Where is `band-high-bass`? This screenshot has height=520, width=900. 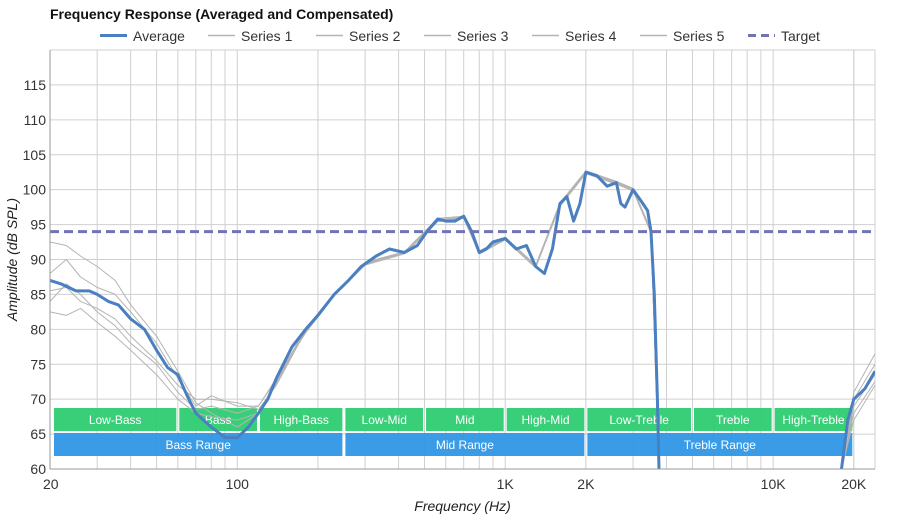 band-high-bass is located at coordinates (301, 419).